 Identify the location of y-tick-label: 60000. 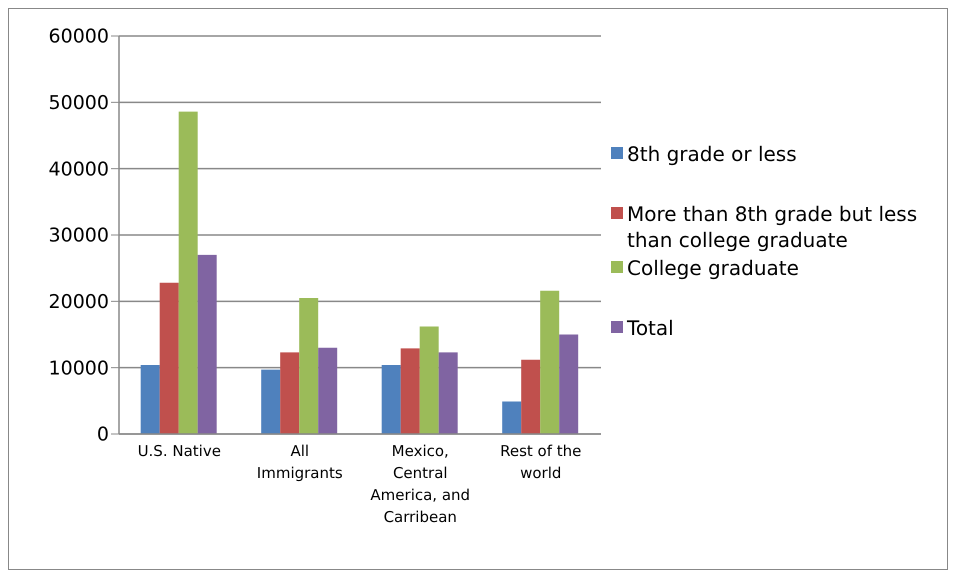
(78, 37).